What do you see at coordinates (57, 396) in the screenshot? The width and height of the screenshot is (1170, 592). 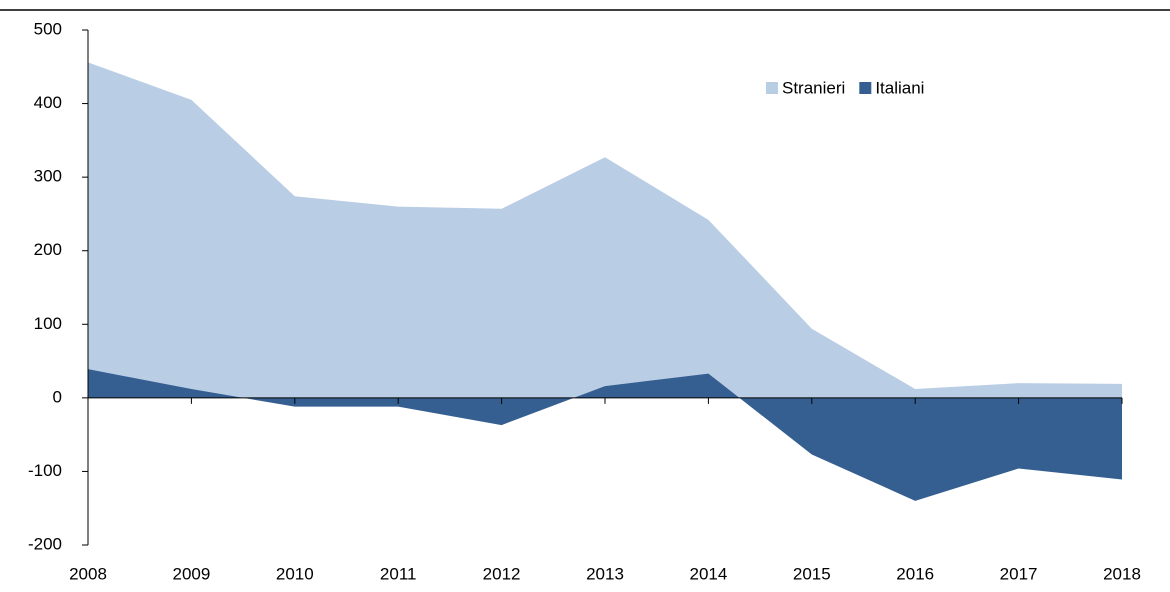 I see `y-tick-label: 0` at bounding box center [57, 396].